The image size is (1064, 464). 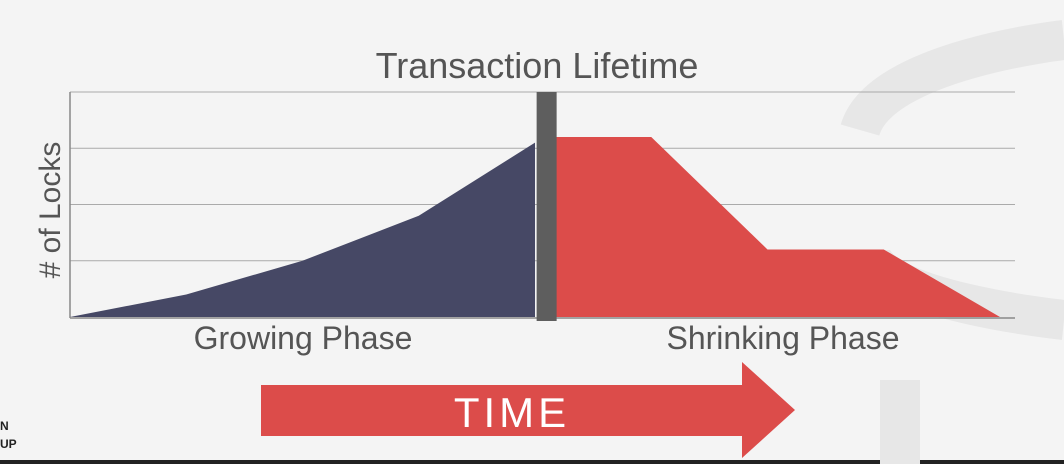 I want to click on time-arrow: TIME, so click(x=528, y=410).